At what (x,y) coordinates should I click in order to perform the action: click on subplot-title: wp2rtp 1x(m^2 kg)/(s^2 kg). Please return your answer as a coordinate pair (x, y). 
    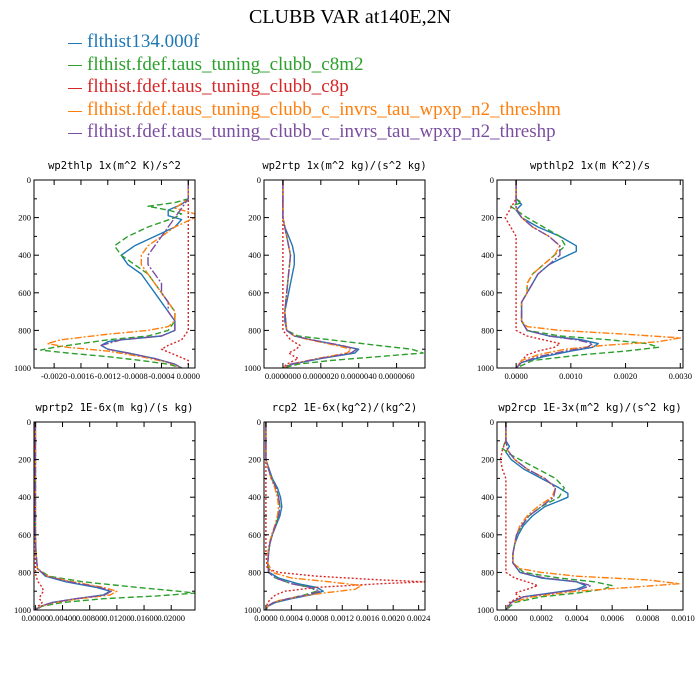
    Looking at the image, I should click on (344, 166).